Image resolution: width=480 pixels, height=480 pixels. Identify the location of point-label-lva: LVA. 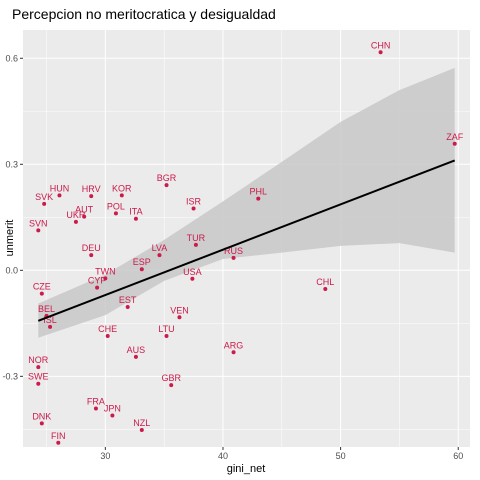
(160, 248).